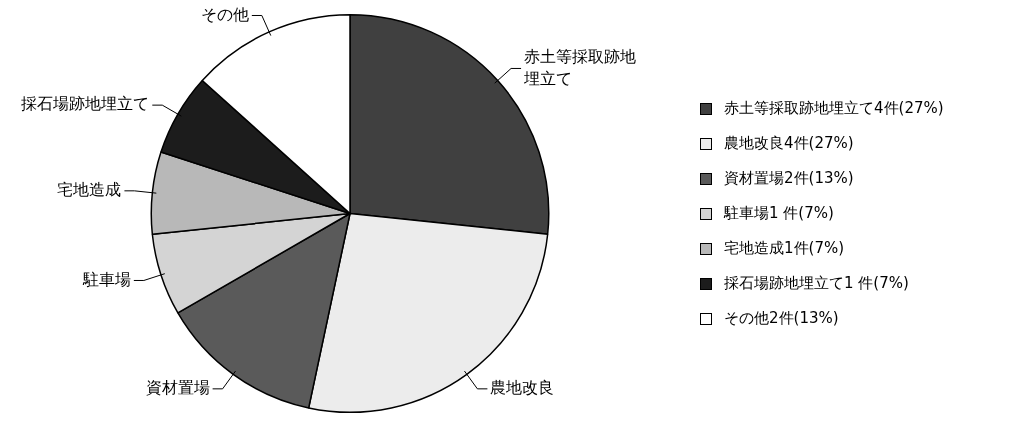 This screenshot has height=427, width=1015. Describe the element at coordinates (784, 283) in the screenshot. I see `legend-label: 採石場跡地埋立て` at that location.